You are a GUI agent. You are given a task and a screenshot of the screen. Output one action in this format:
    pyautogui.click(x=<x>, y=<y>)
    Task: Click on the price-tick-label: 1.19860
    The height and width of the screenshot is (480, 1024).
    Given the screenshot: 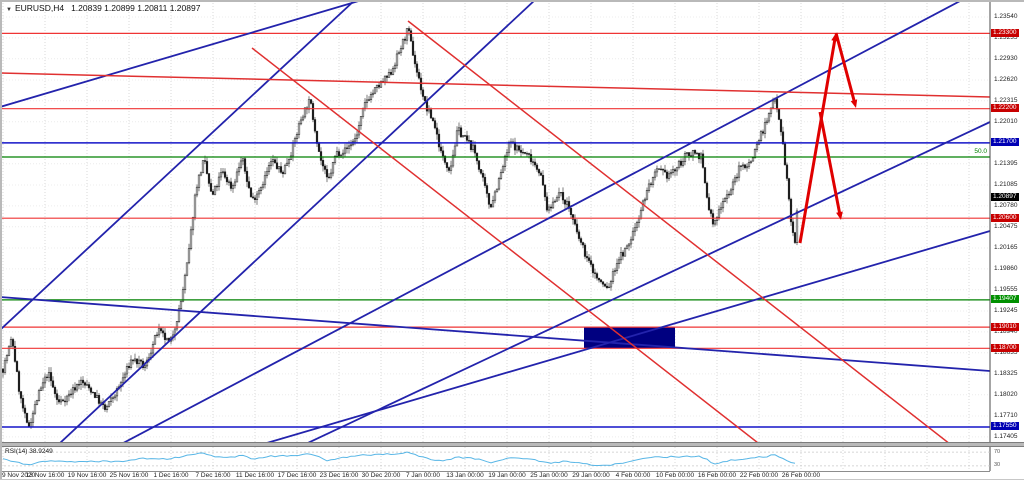 What is the action you would take?
    pyautogui.click(x=1006, y=268)
    